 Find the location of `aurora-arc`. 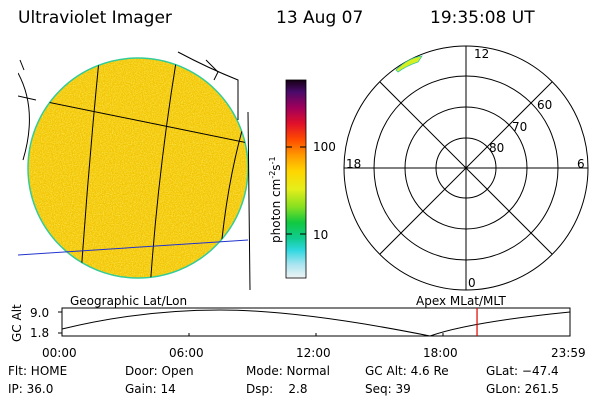

aurora-arc is located at coordinates (409, 64).